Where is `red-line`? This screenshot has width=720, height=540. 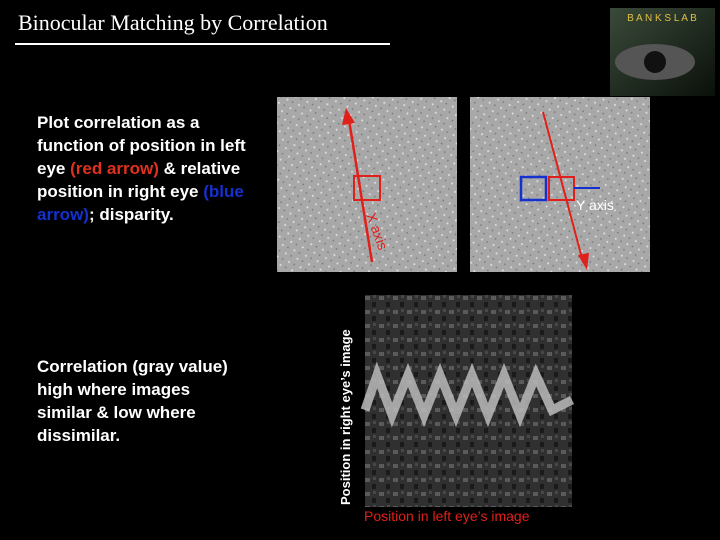
red-line is located at coordinates (563, 187).